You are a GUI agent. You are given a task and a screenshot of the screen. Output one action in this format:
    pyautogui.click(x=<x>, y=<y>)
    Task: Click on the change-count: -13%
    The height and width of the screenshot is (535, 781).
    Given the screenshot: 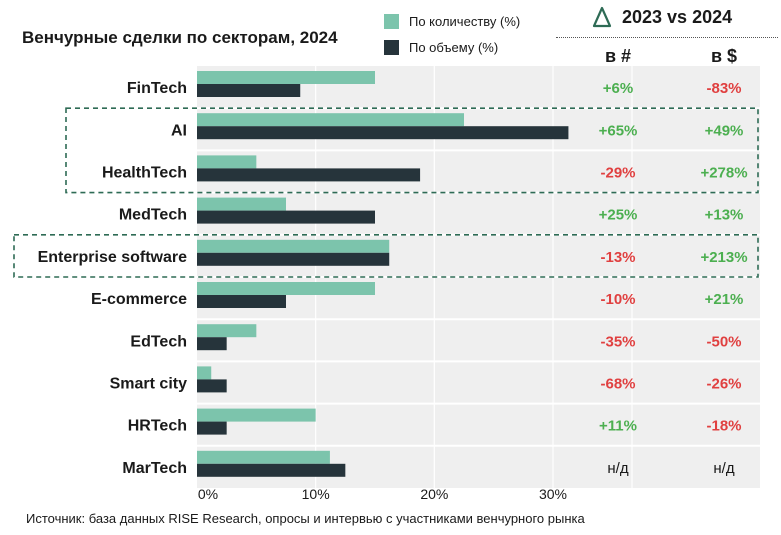 What is the action you would take?
    pyautogui.click(x=617, y=257)
    